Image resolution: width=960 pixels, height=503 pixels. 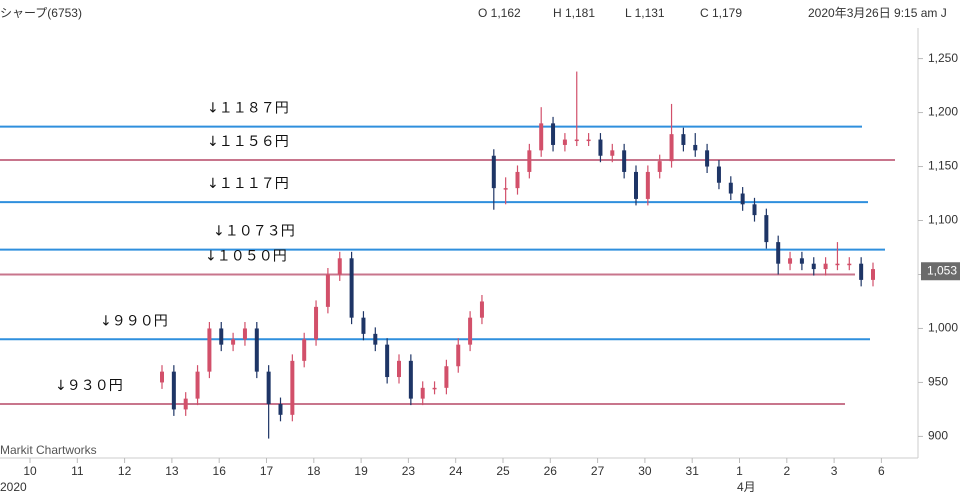 What do you see at coordinates (172, 471) in the screenshot?
I see `x-tick-label: 13` at bounding box center [172, 471].